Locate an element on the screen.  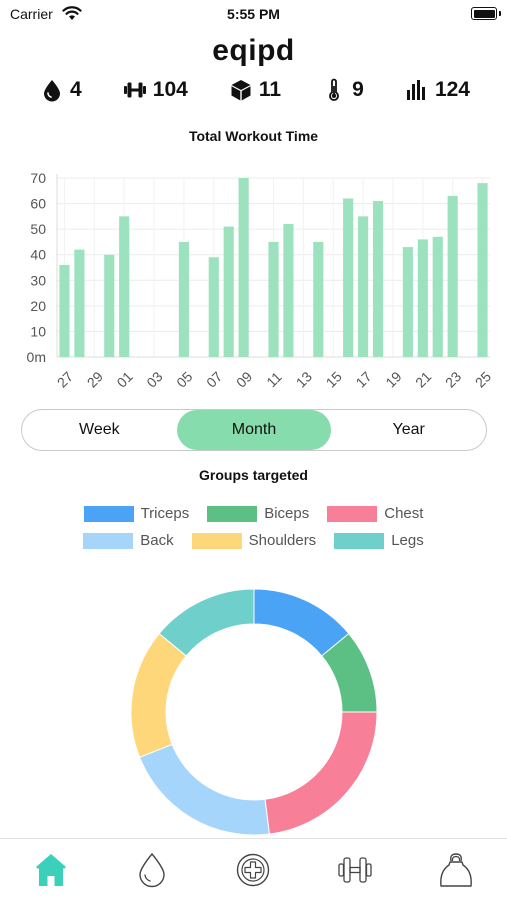
groups-title: Groups targeted is located at coordinates (253, 475).